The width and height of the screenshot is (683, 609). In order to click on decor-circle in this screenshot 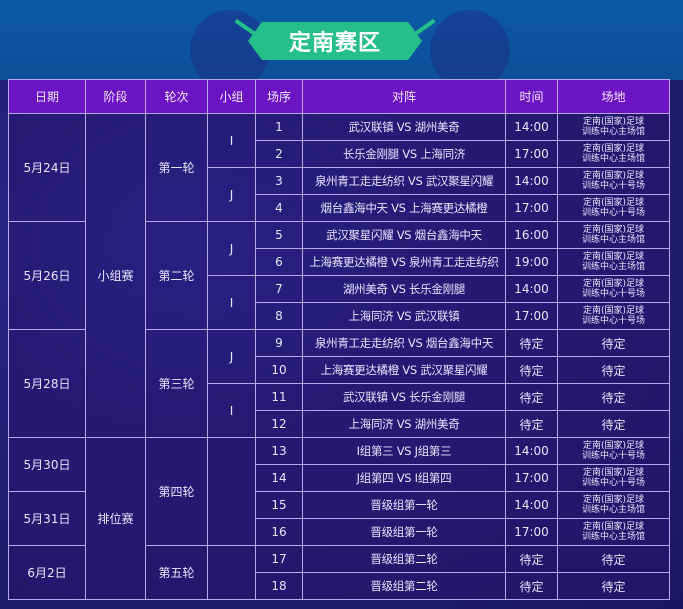, I will do `click(470, 50)`.